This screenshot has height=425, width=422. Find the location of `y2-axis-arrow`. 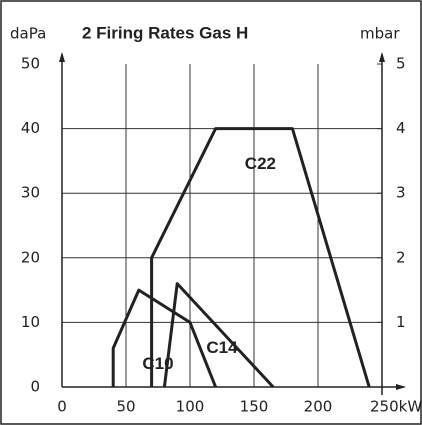

y2-axis-arrow is located at coordinates (382, 57).